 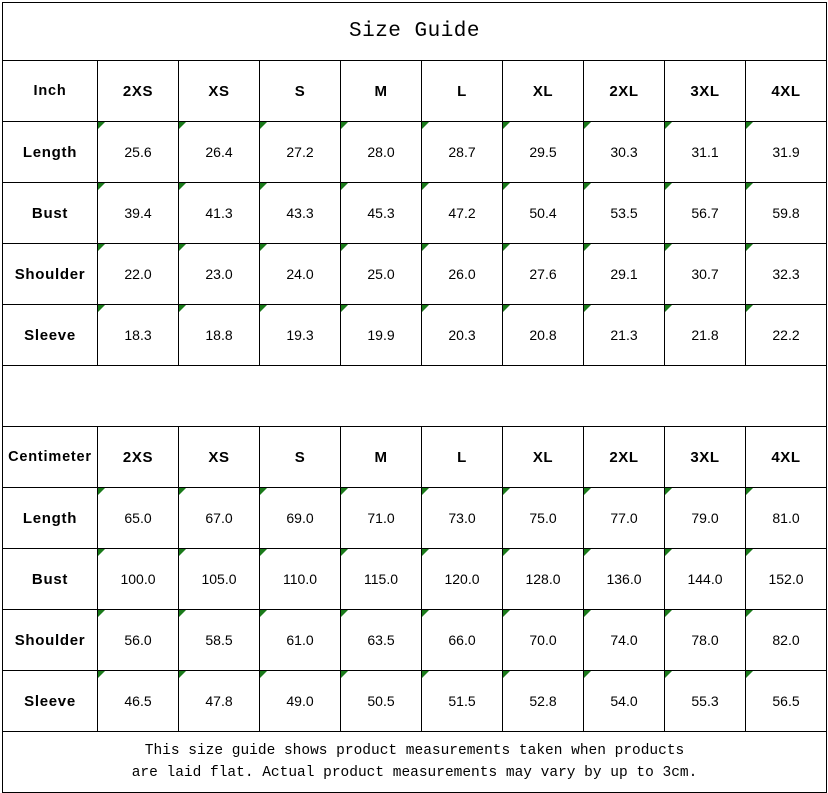 What do you see at coordinates (705, 274) in the screenshot?
I see `cell-shoulder-inch-3xl: 30.7` at bounding box center [705, 274].